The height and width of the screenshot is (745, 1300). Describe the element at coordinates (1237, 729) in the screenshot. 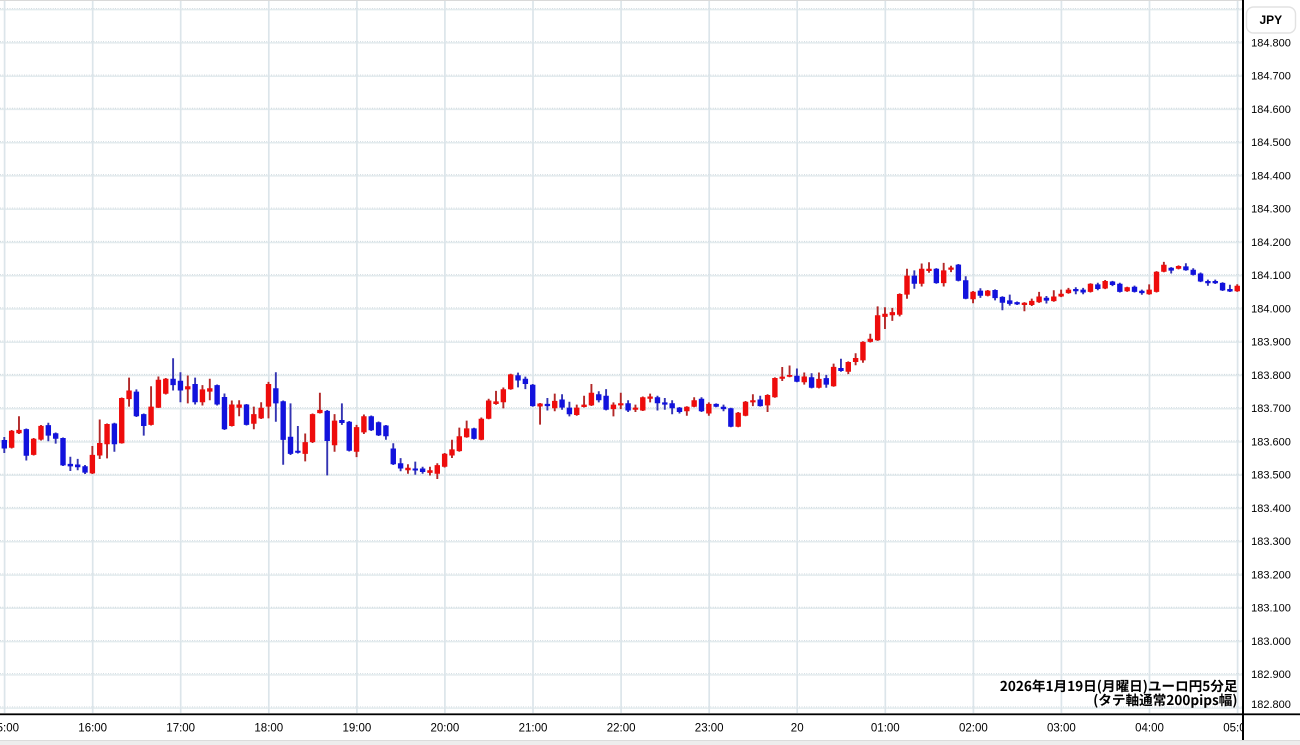

I see `svg-text: 05:00` at that location.